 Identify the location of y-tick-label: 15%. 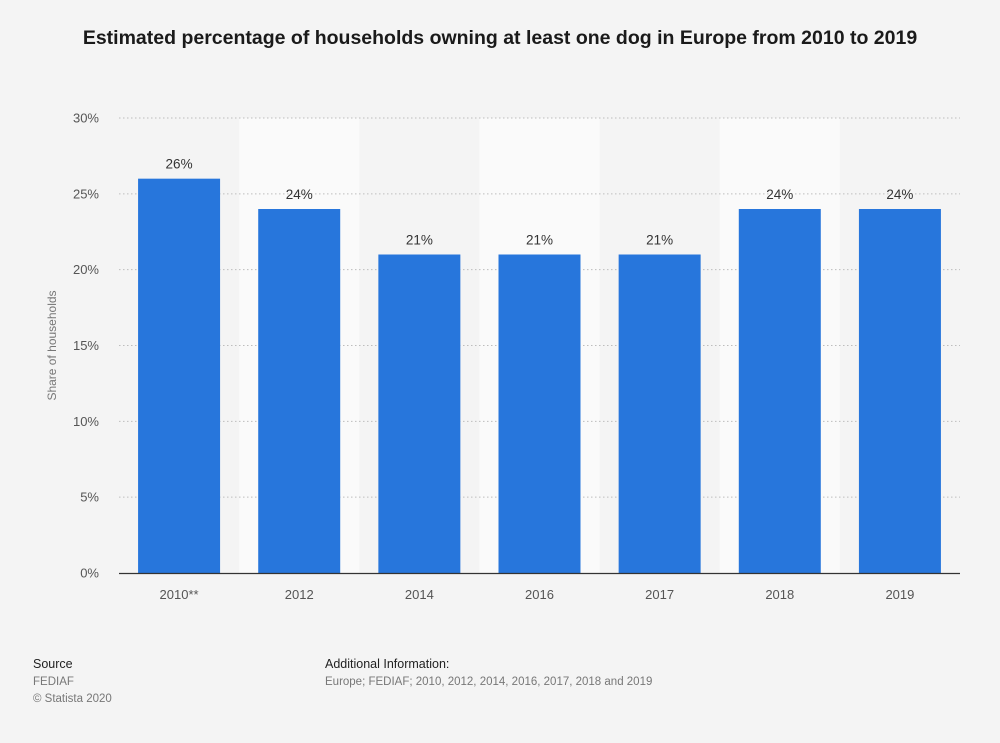
(86, 345).